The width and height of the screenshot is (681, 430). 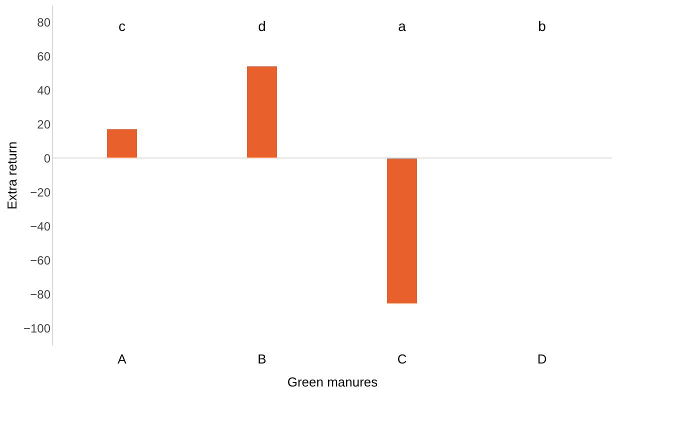 What do you see at coordinates (122, 26) in the screenshot?
I see `annotation: c` at bounding box center [122, 26].